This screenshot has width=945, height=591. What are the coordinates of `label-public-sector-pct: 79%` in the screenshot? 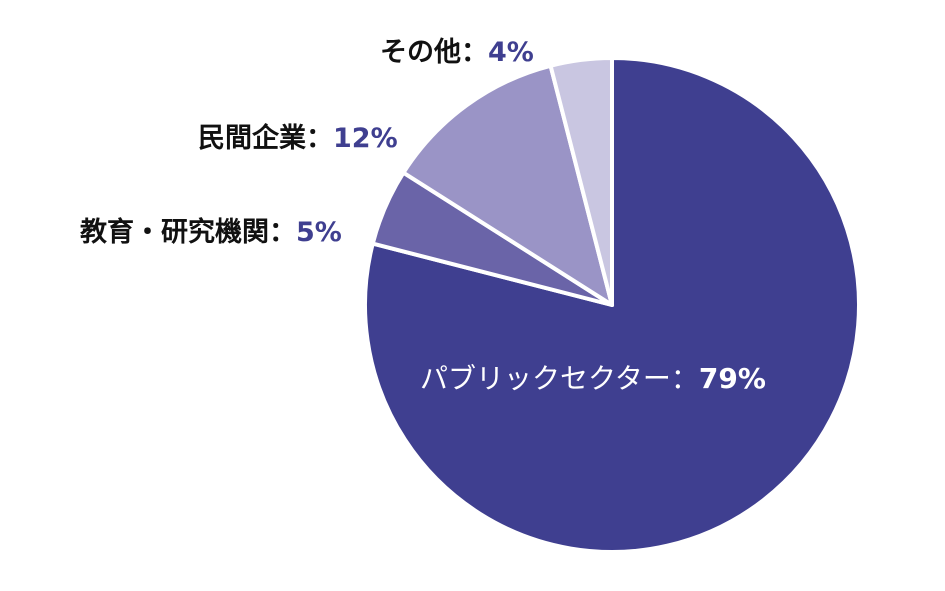 It's located at (732, 378).